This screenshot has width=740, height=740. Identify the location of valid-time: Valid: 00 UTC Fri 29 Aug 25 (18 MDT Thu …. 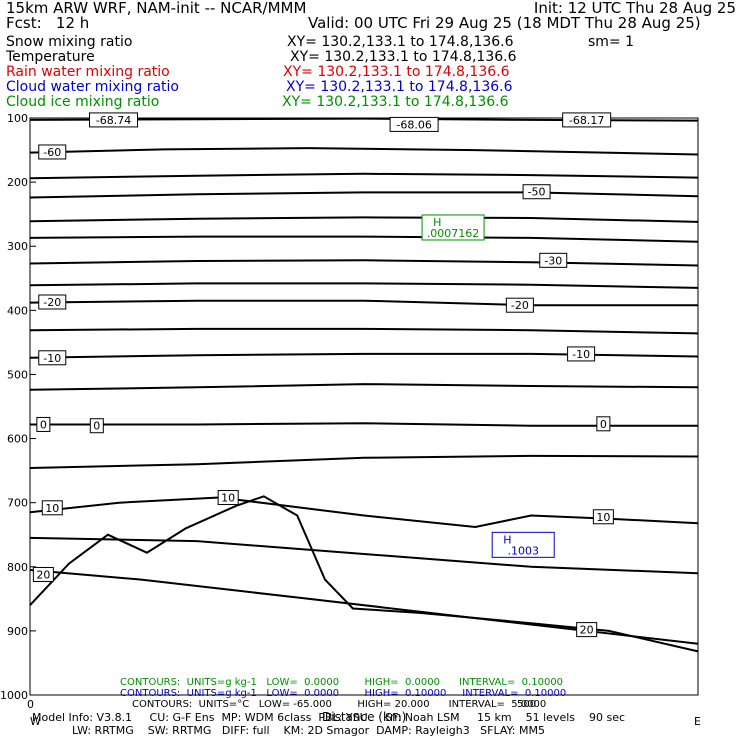
(504, 23).